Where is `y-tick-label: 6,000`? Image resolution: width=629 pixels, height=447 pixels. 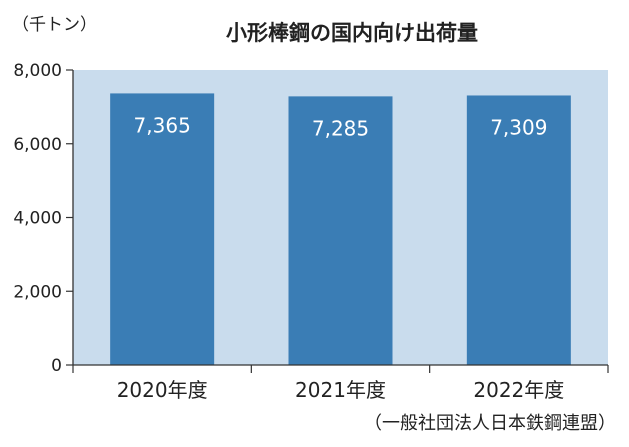 y-tick-label: 6,000 is located at coordinates (37, 145).